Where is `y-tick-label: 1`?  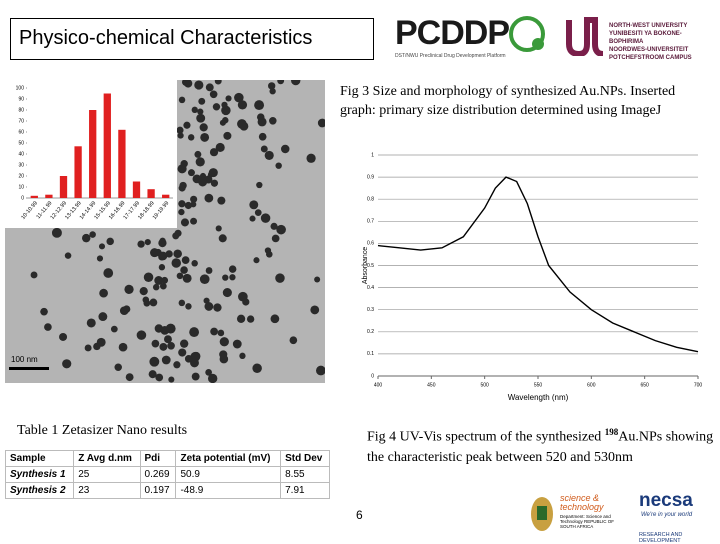 y-tick-label: 1 is located at coordinates (372, 155).